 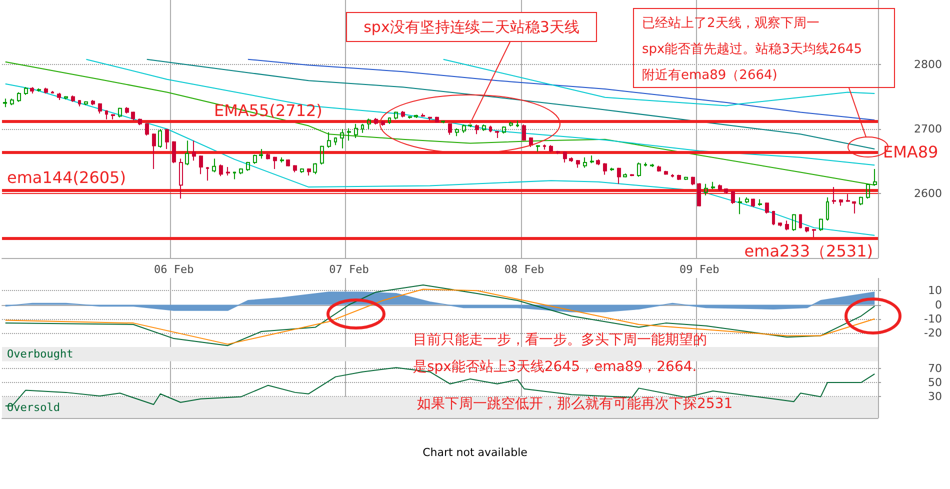 I want to click on ref-line-label: EMA89, so click(x=910, y=152).